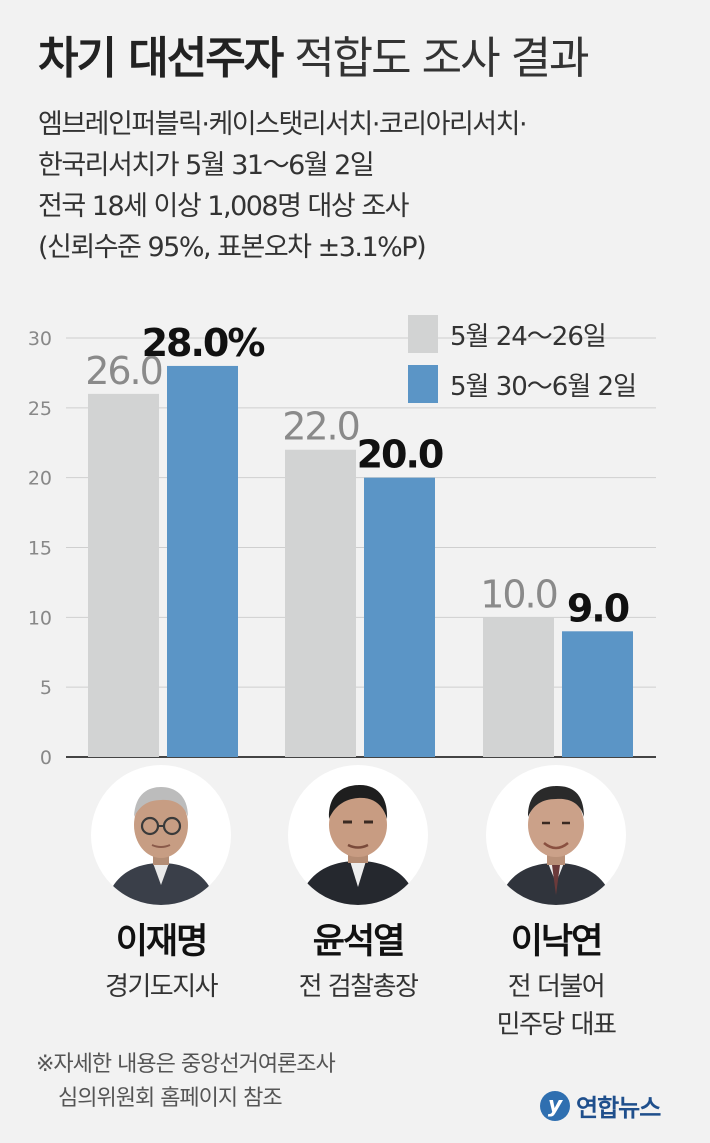 This screenshot has height=1143, width=710. Describe the element at coordinates (423, 334) in the screenshot. I see `legend-swatch-prev` at that location.